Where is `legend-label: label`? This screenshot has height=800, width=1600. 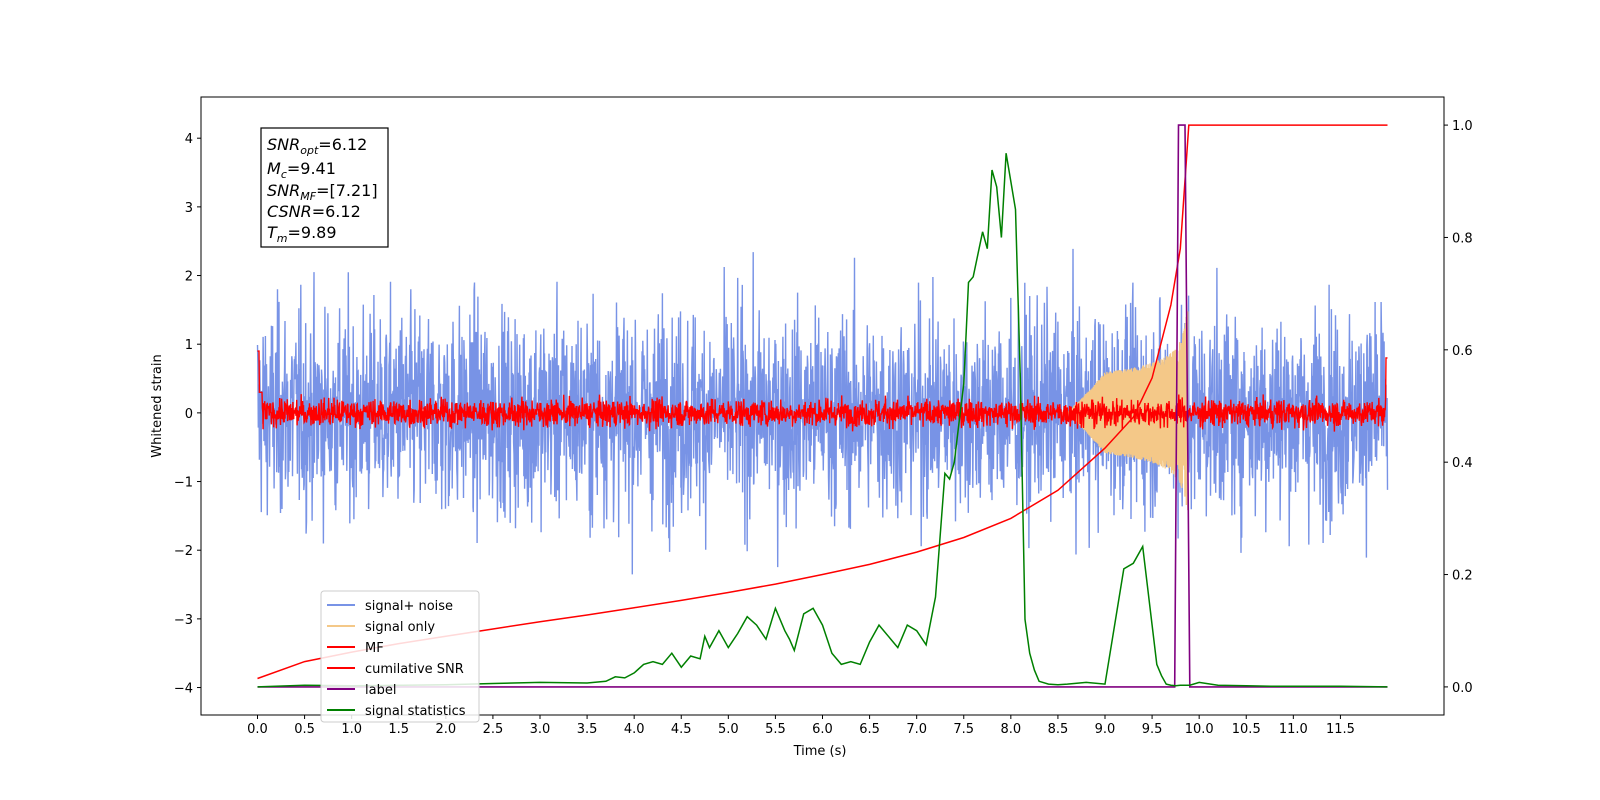 legend-label: label is located at coordinates (380, 690).